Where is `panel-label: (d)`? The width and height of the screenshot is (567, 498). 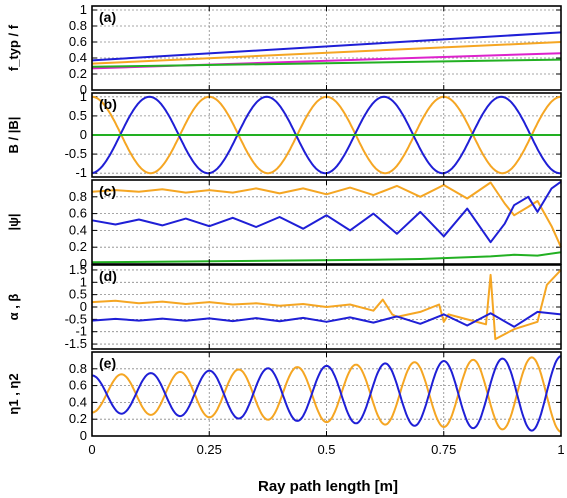
panel-label: (d) is located at coordinates (108, 276).